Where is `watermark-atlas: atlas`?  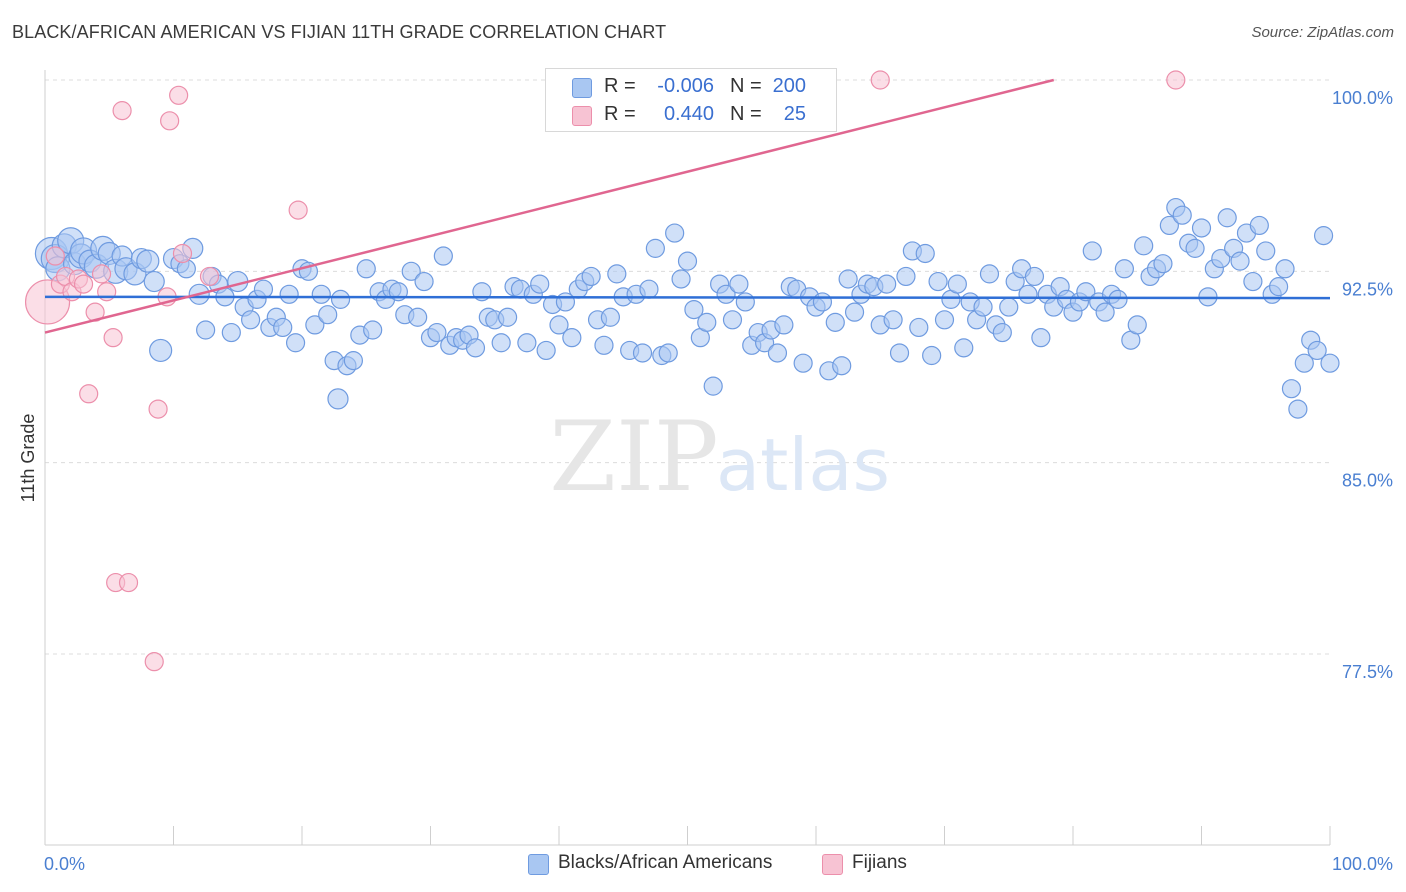
watermark-atlas: atlas is located at coordinates (803, 465).